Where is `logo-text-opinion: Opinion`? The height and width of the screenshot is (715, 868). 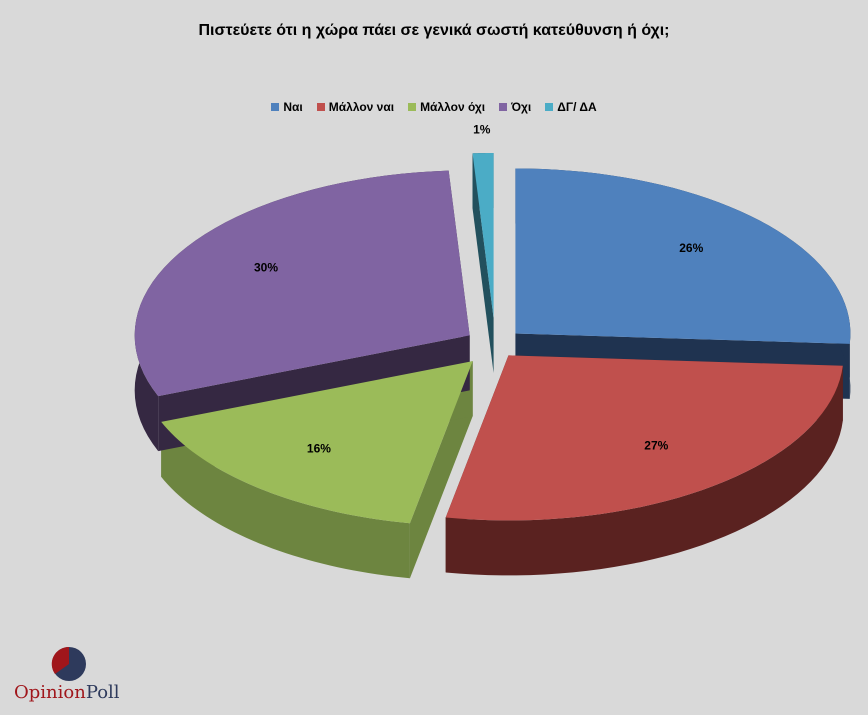 logo-text-opinion: Opinion is located at coordinates (50, 692).